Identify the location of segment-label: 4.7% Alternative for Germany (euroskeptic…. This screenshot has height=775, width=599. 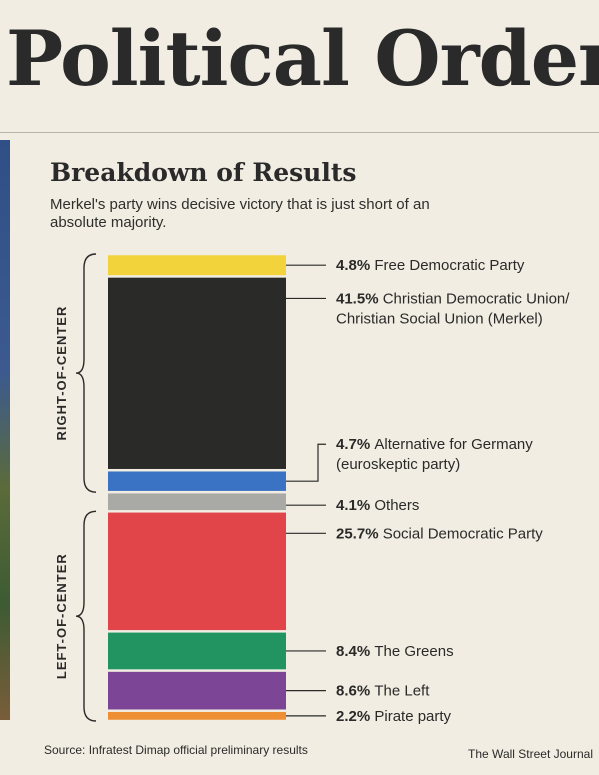
(434, 454).